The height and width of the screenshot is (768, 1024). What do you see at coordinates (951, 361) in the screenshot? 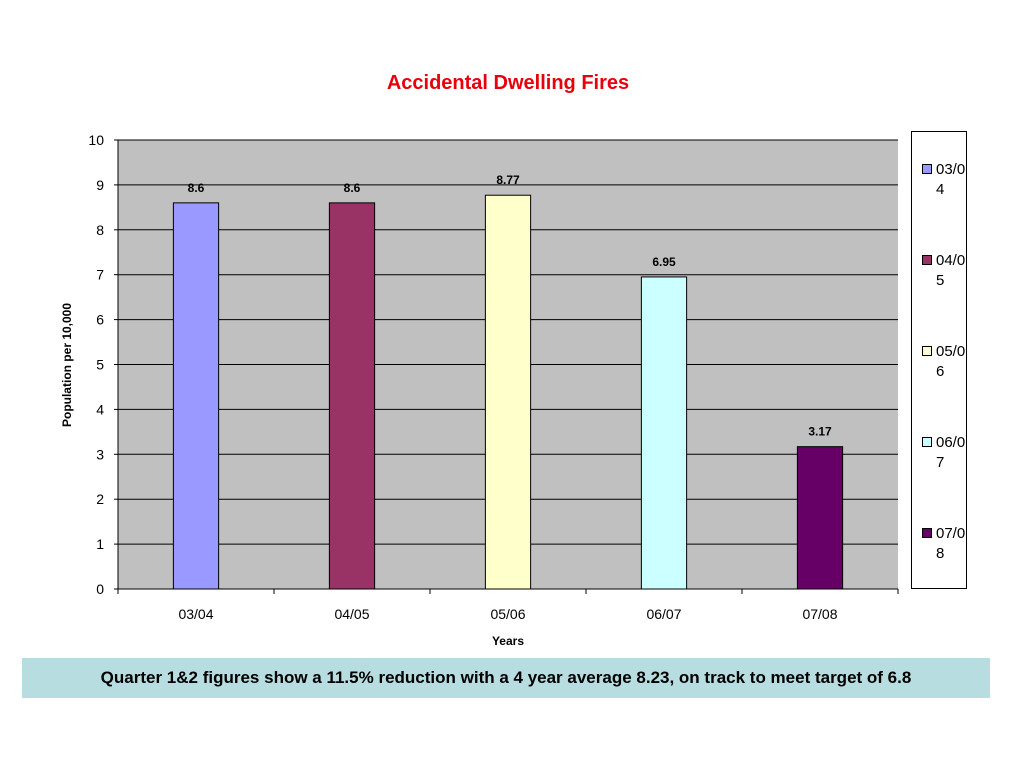
I see `legend-label: 05/06` at bounding box center [951, 361].